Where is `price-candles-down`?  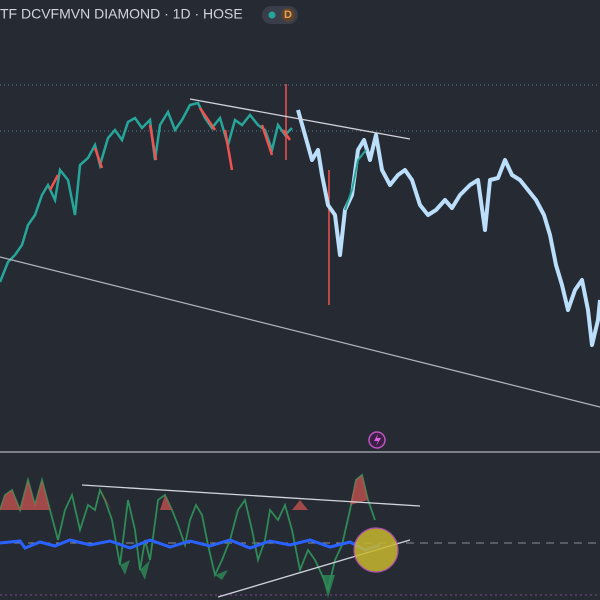 price-candles-down is located at coordinates (170, 149).